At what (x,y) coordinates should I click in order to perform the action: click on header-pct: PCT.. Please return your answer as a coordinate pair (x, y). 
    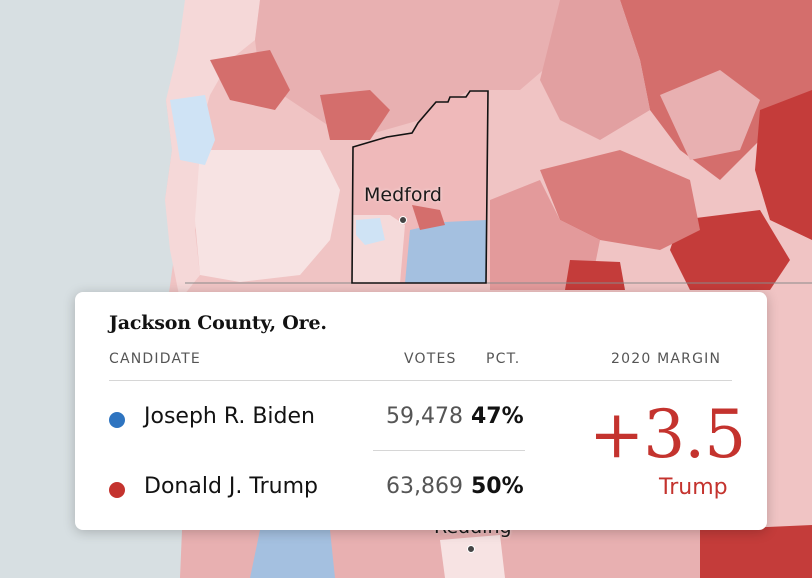
    Looking at the image, I should click on (503, 359).